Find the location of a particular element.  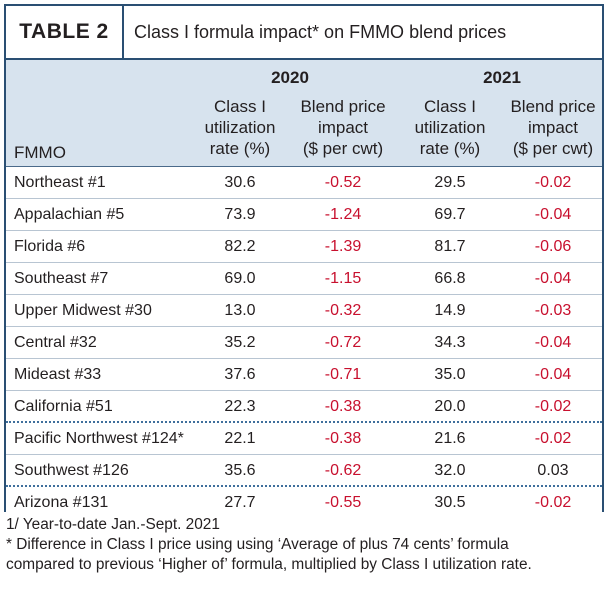

table-row: Central #32 35.2 -0.72 34.3 -0.04 is located at coordinates (304, 343).